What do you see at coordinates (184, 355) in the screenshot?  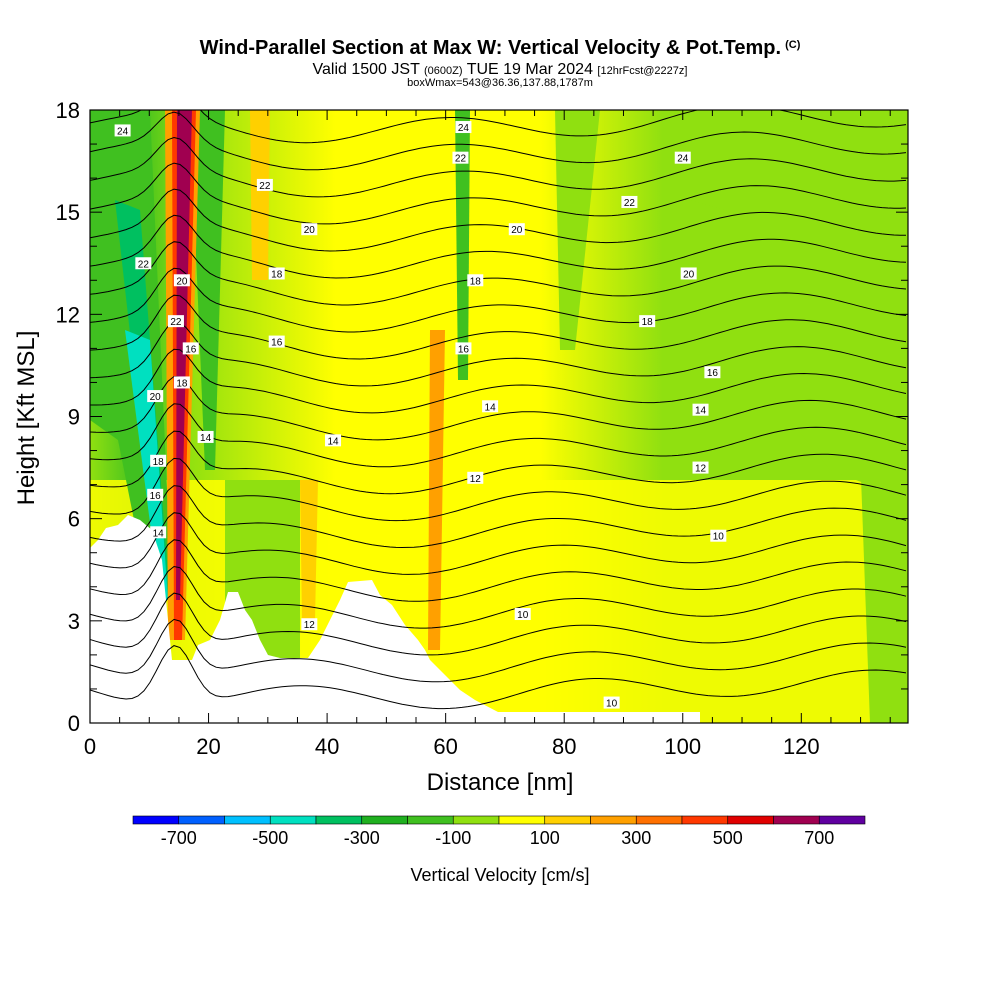 I see `updraft-core-max` at bounding box center [184, 355].